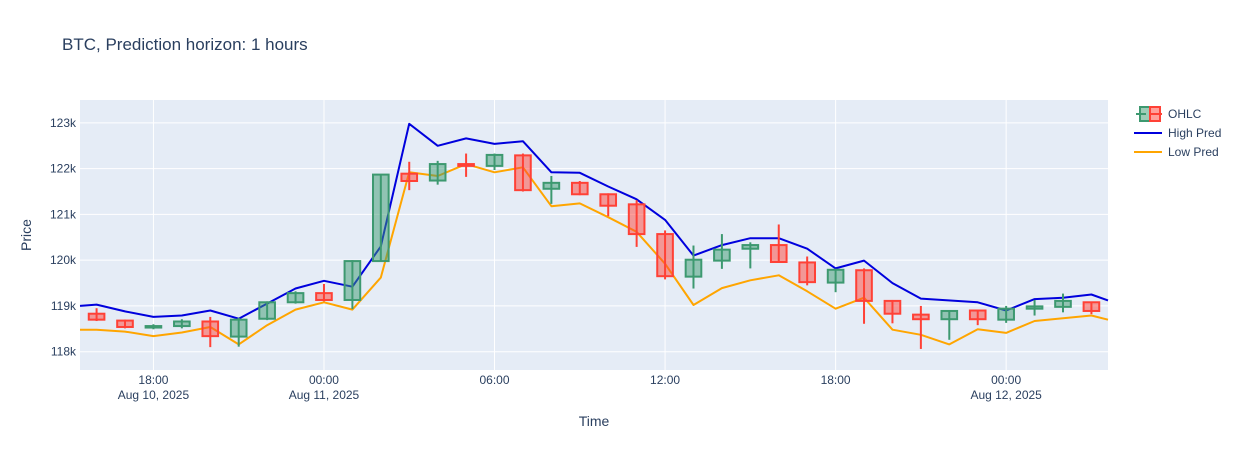 The width and height of the screenshot is (1245, 455). What do you see at coordinates (63, 214) in the screenshot?
I see `y-tick-label: 121k` at bounding box center [63, 214].